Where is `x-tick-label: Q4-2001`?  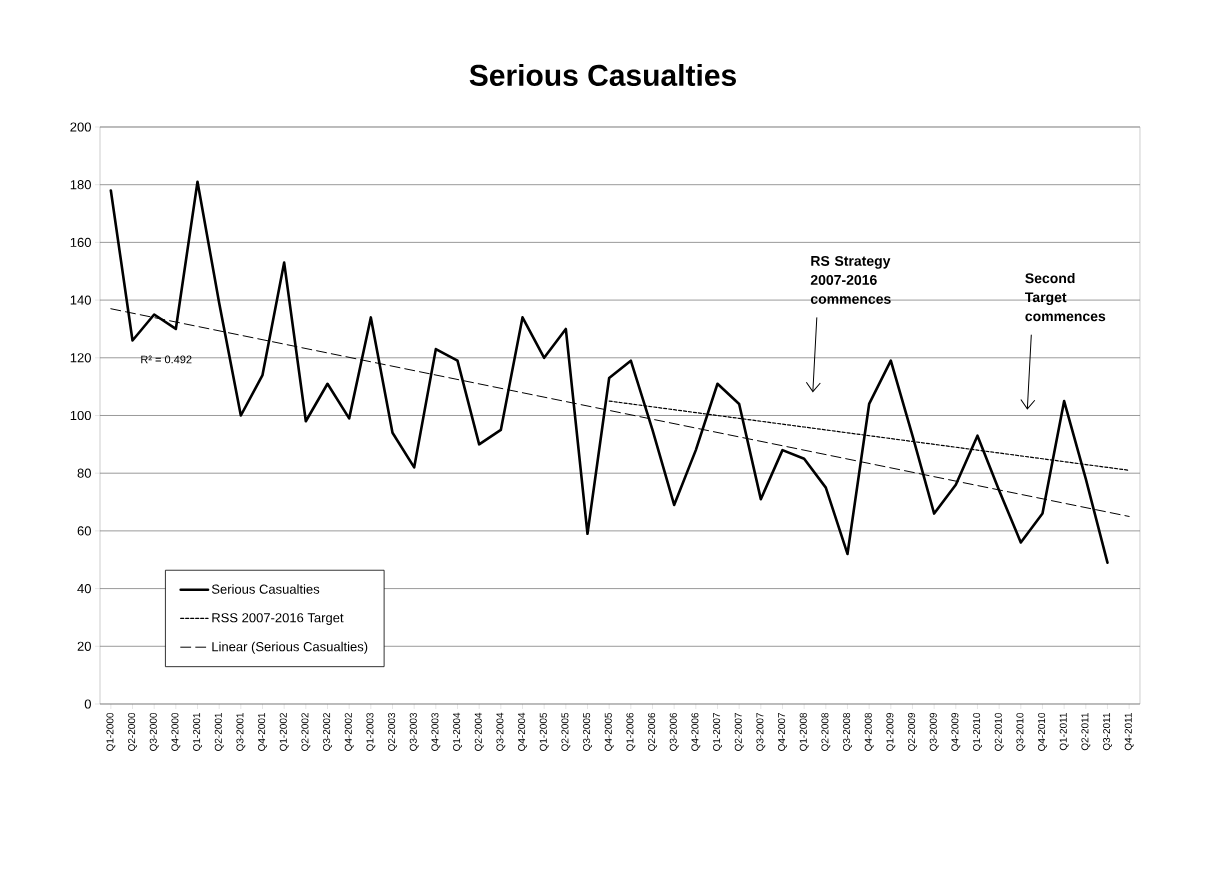
x-tick-label: Q4-2001 is located at coordinates (262, 732).